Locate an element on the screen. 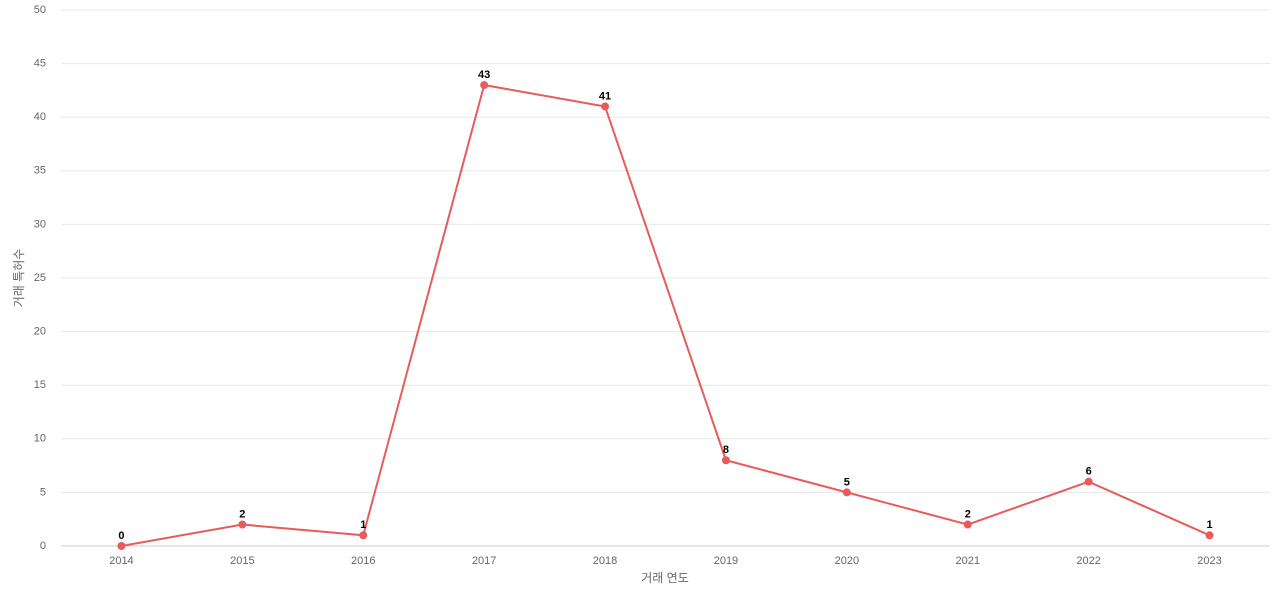  x-tick-label: 2019 is located at coordinates (726, 561).